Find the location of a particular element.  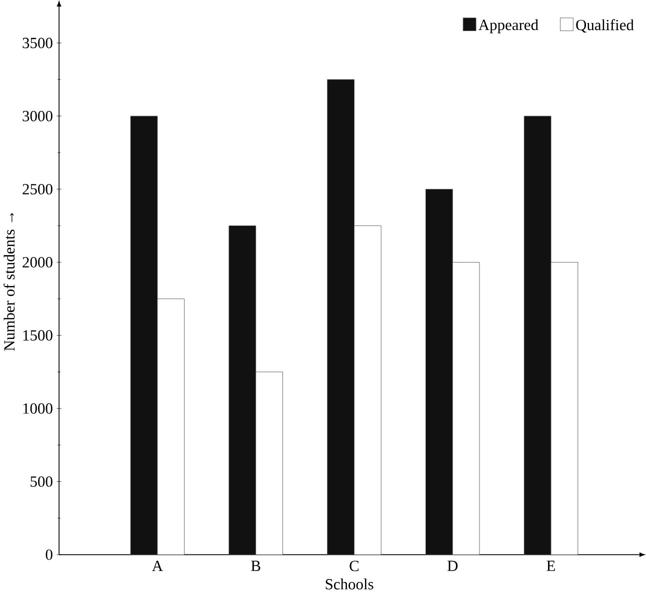

x-tick-label: D is located at coordinates (452, 565).